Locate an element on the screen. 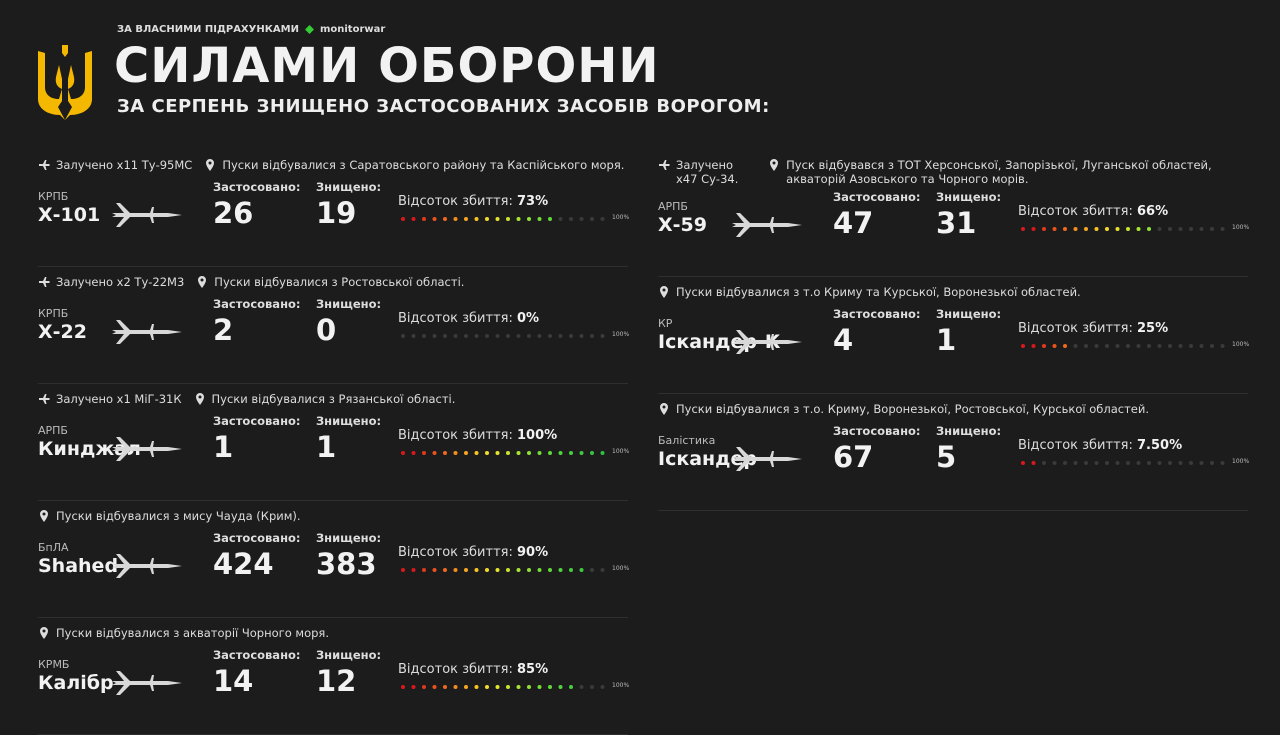 This screenshot has height=735, width=1280. rate: Відсоток збиття: 0% is located at coordinates (468, 318).